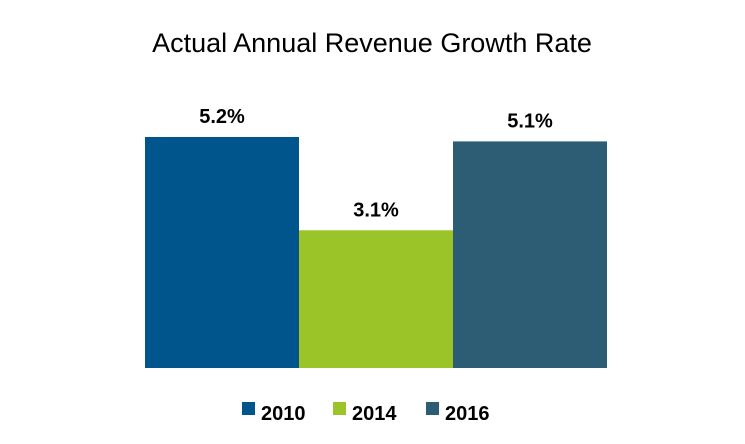 This screenshot has height=444, width=745. Describe the element at coordinates (222, 117) in the screenshot. I see `data-label-2010: 5.2%` at that location.